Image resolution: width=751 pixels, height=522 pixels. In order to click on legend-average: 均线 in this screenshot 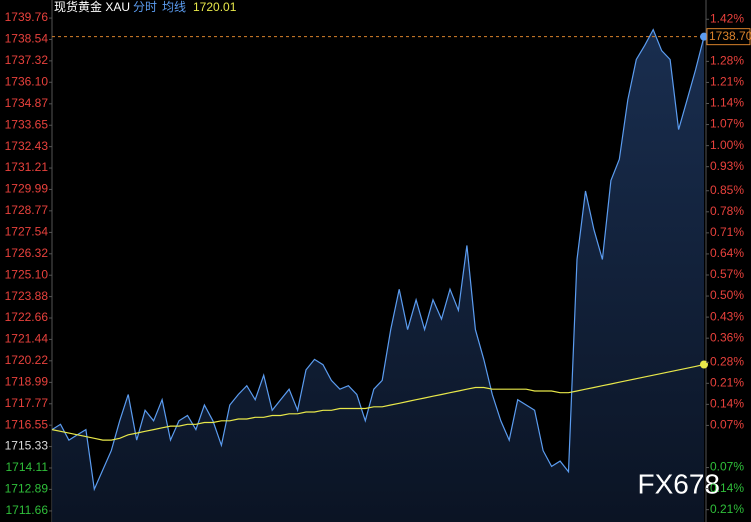, I will do `click(174, 7)`.